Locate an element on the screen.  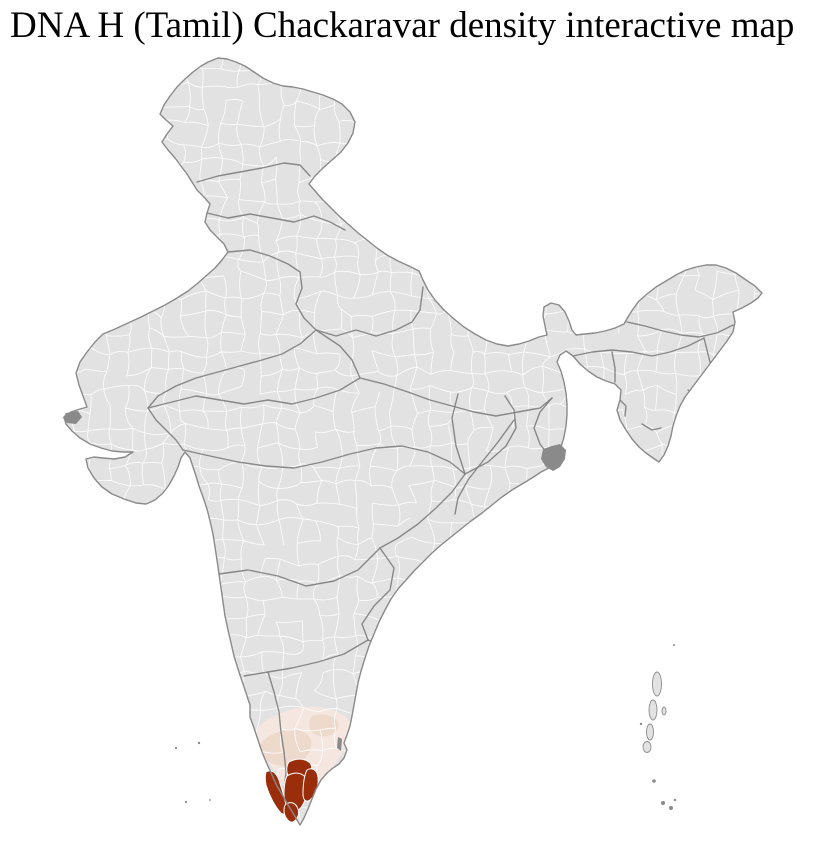
density-high-districts is located at coordinates (291, 790).